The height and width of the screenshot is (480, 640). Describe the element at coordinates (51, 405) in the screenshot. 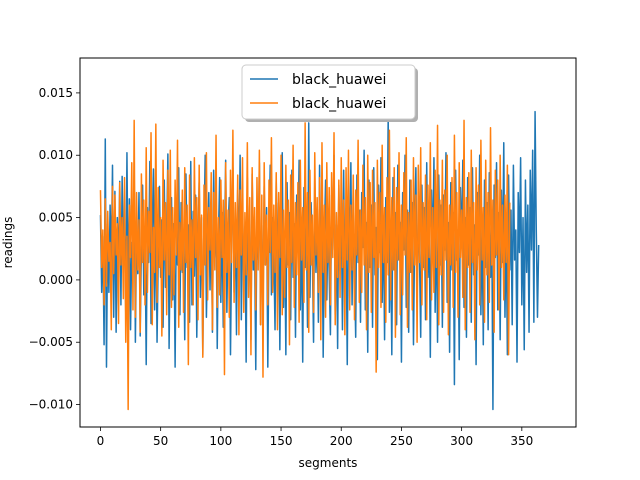

I see `y-tick-label: −0.010` at that location.